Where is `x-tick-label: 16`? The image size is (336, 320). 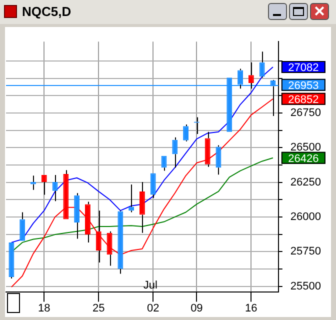 x-tick-label: 16 is located at coordinates (251, 308).